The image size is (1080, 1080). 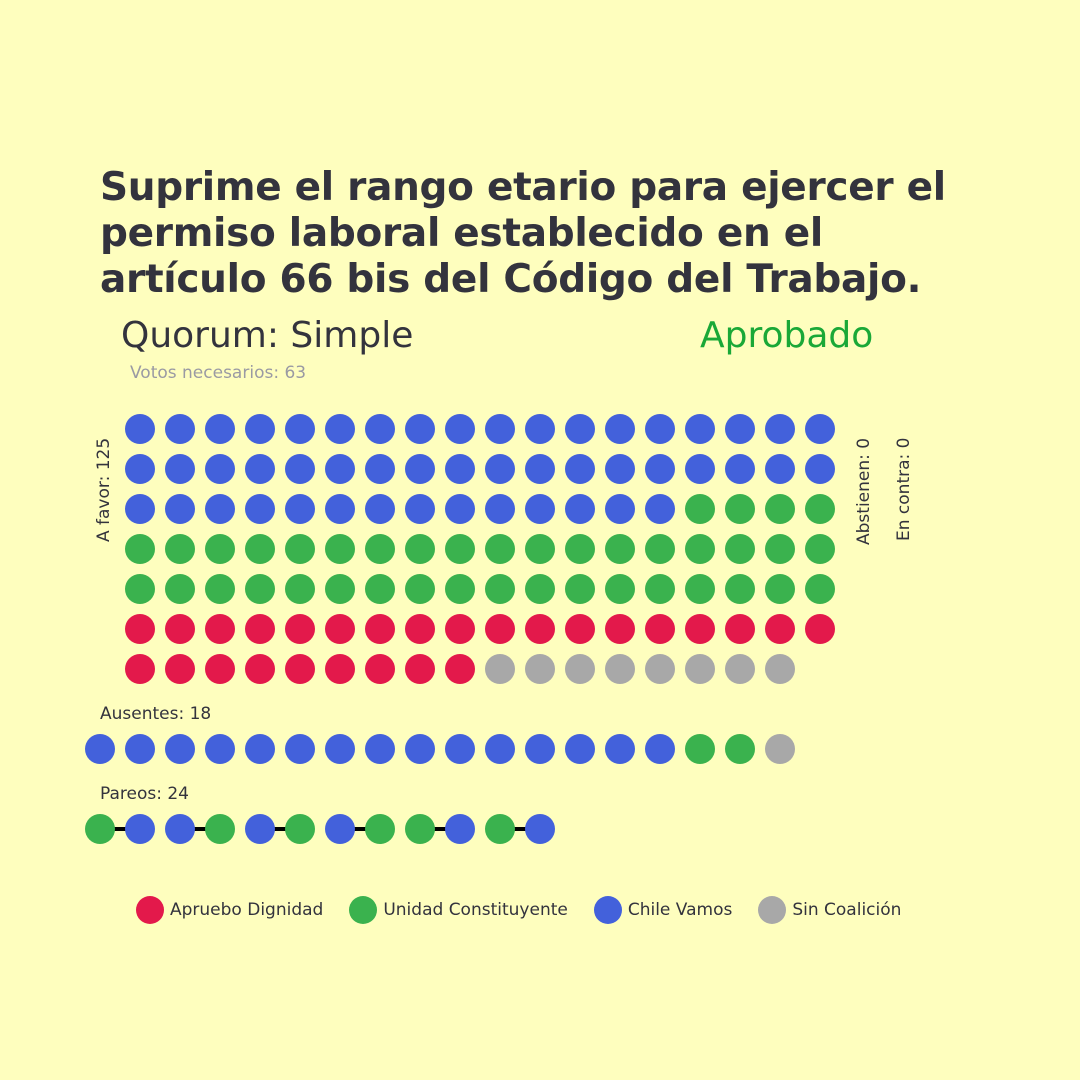 I want to click on legend-swatch-unidad-constituyente, so click(x=363, y=910).